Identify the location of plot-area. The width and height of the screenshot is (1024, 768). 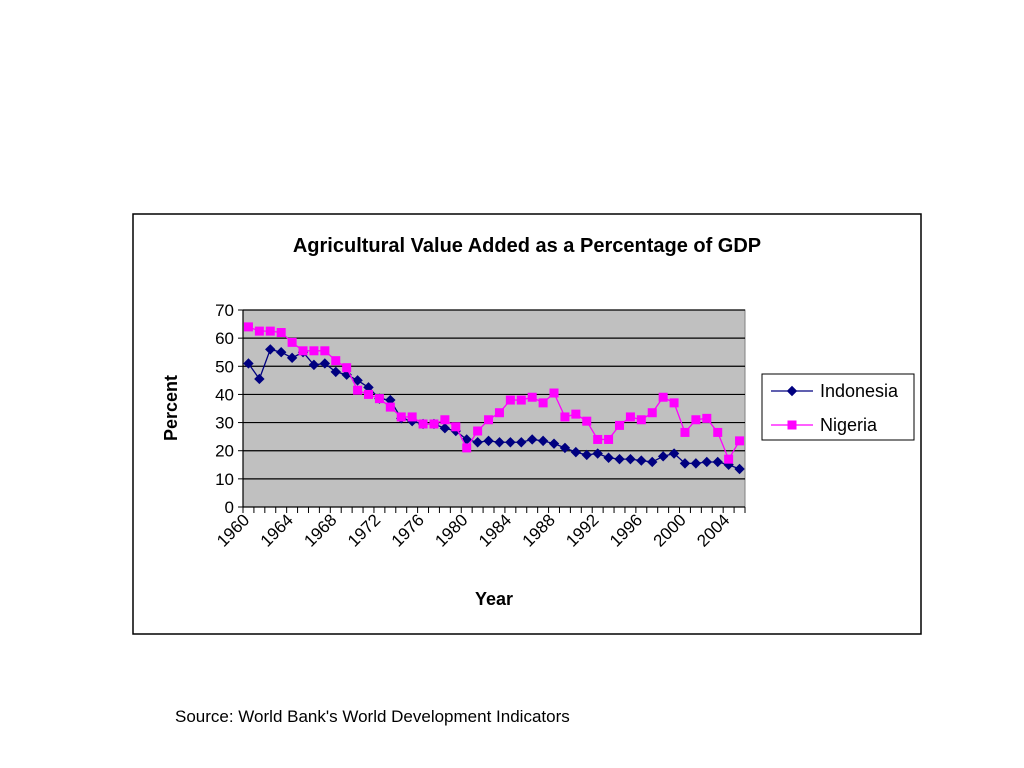
(494, 408).